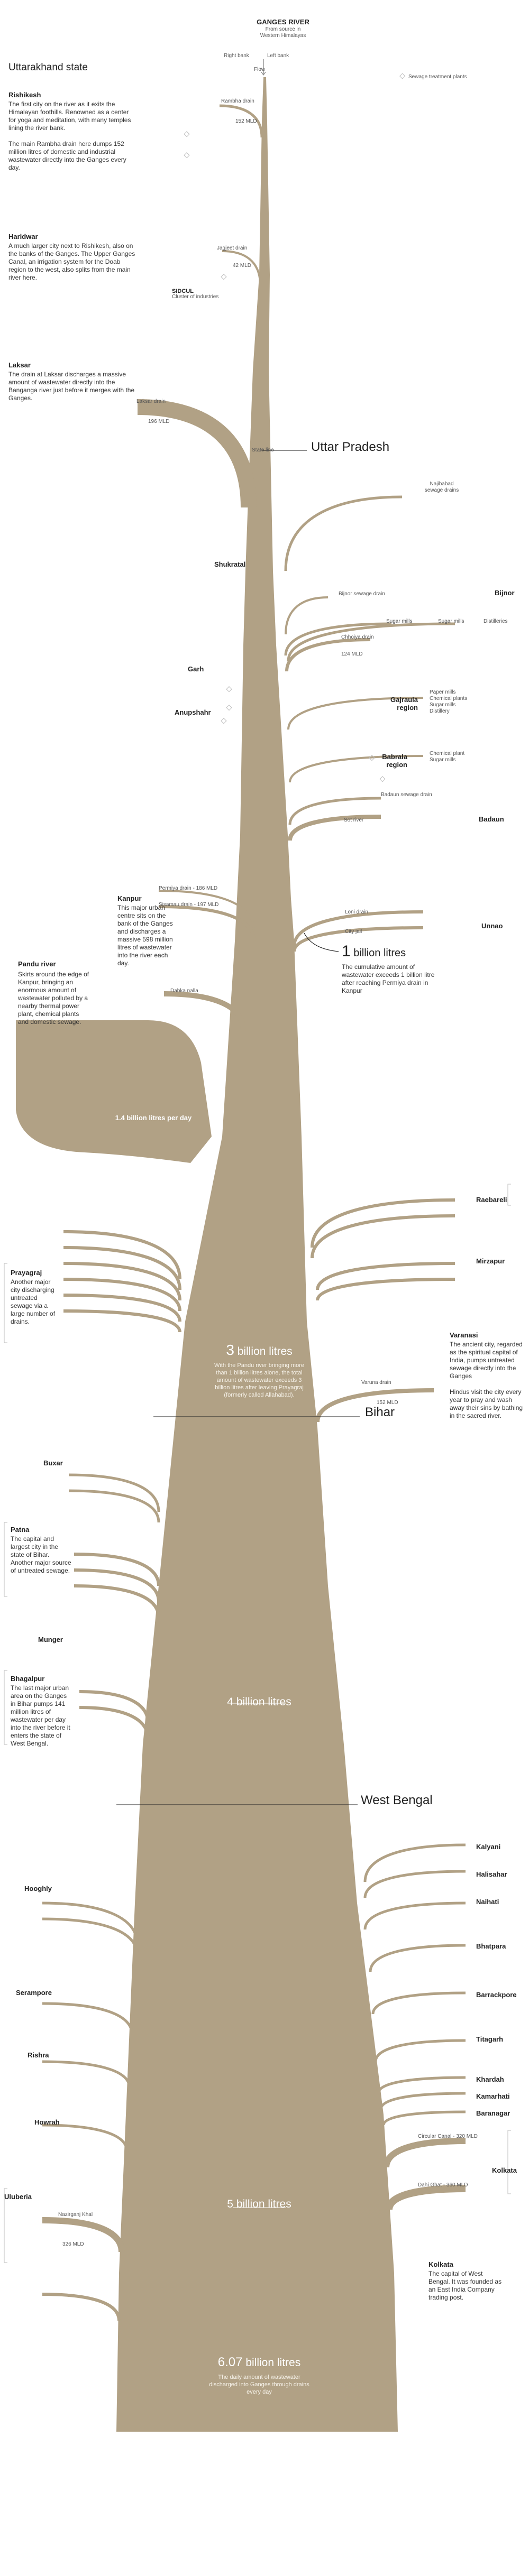 The width and height of the screenshot is (529, 2576). I want to click on region-babrala: Babrala region, so click(395, 761).